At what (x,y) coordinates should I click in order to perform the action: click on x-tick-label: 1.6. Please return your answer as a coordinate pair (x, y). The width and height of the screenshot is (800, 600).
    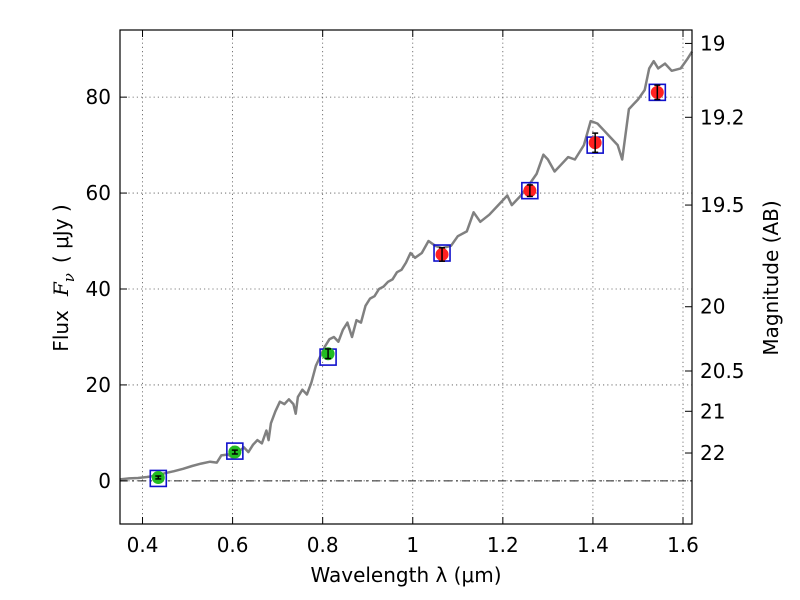
    Looking at the image, I should click on (683, 545).